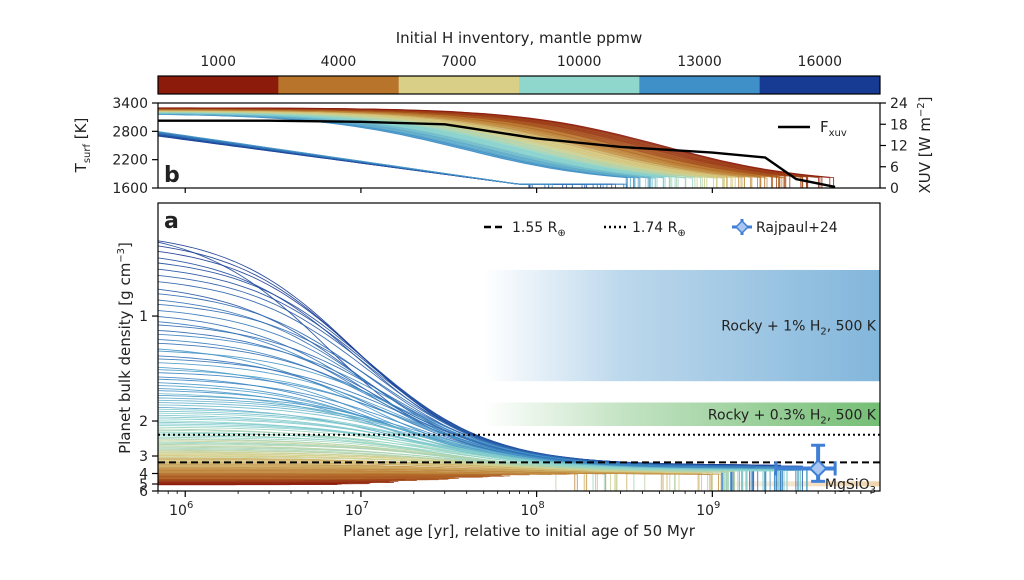  Describe the element at coordinates (894, 168) in the screenshot. I see `b-y2-tick-label: 6` at that location.